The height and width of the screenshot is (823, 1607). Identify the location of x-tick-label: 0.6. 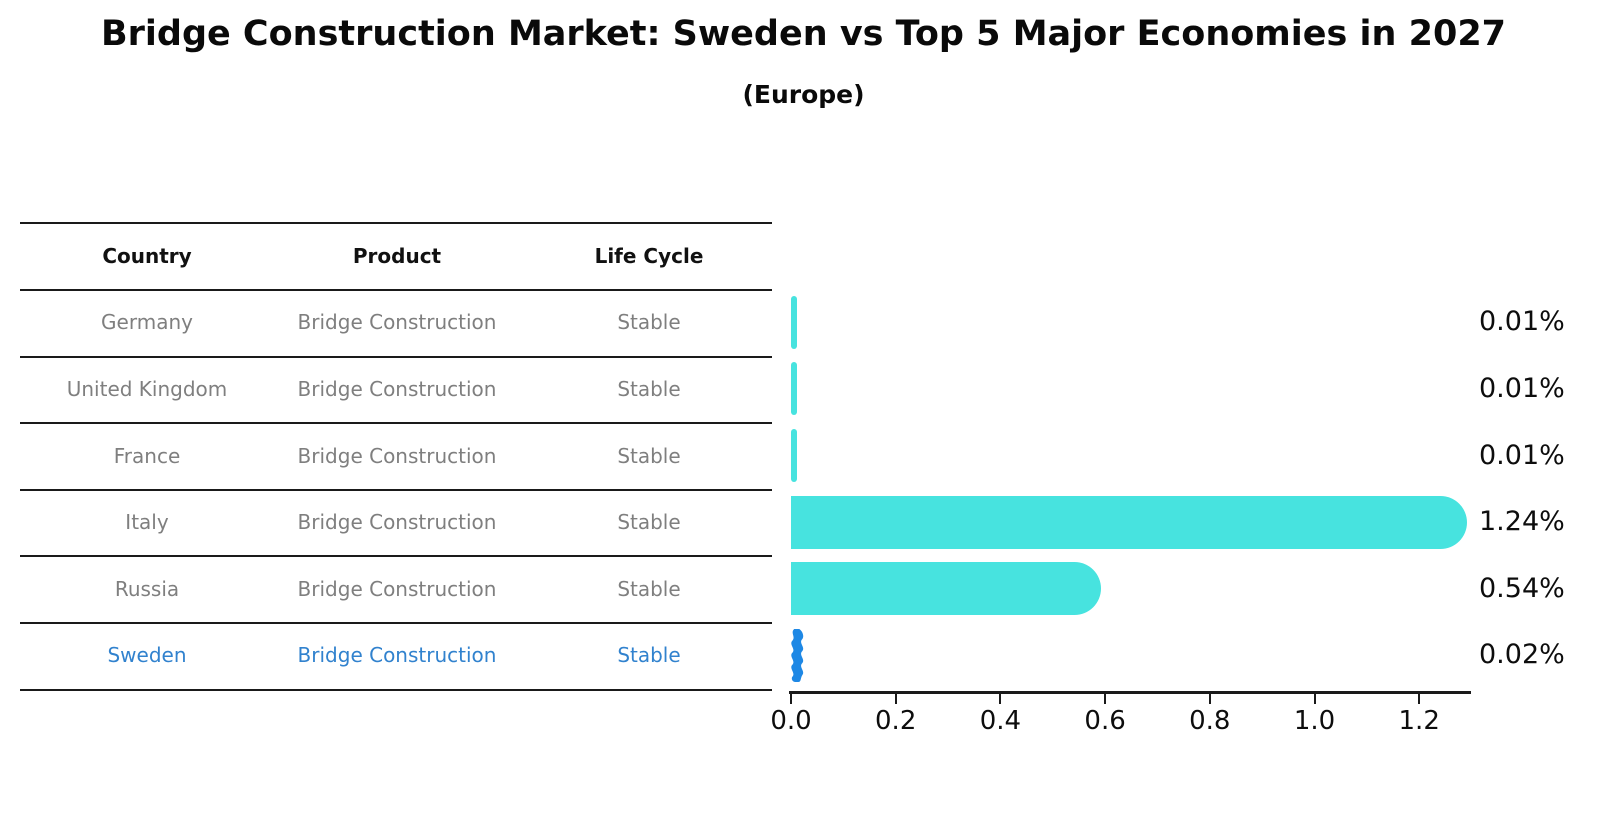
(1105, 721).